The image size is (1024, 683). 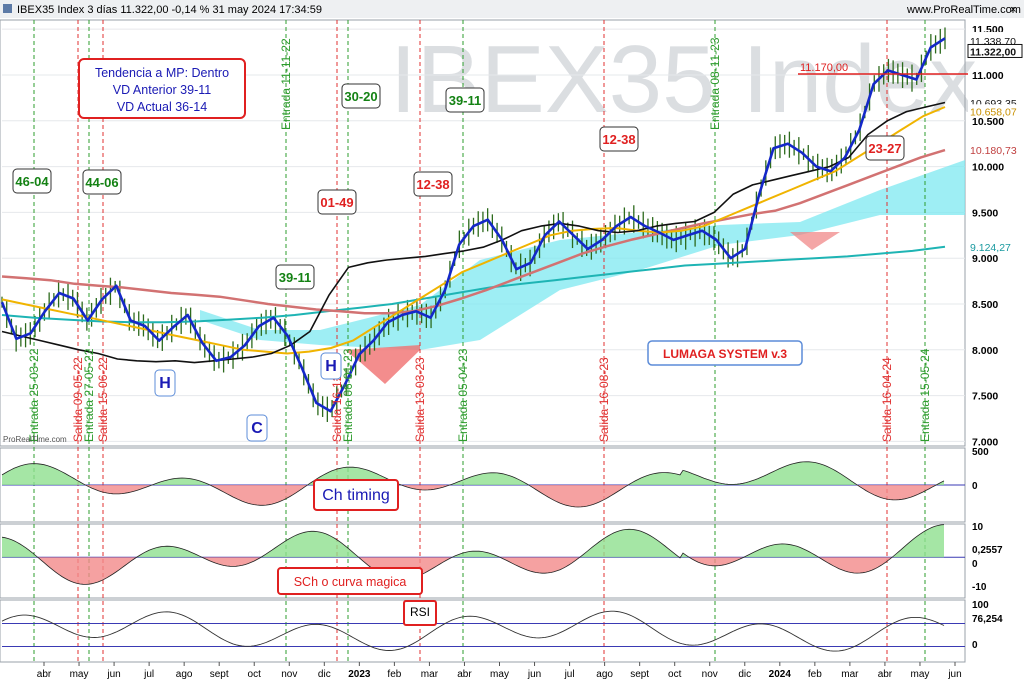 What do you see at coordinates (148, 674) in the screenshot?
I see `x-tick-label: jul` at bounding box center [148, 674].